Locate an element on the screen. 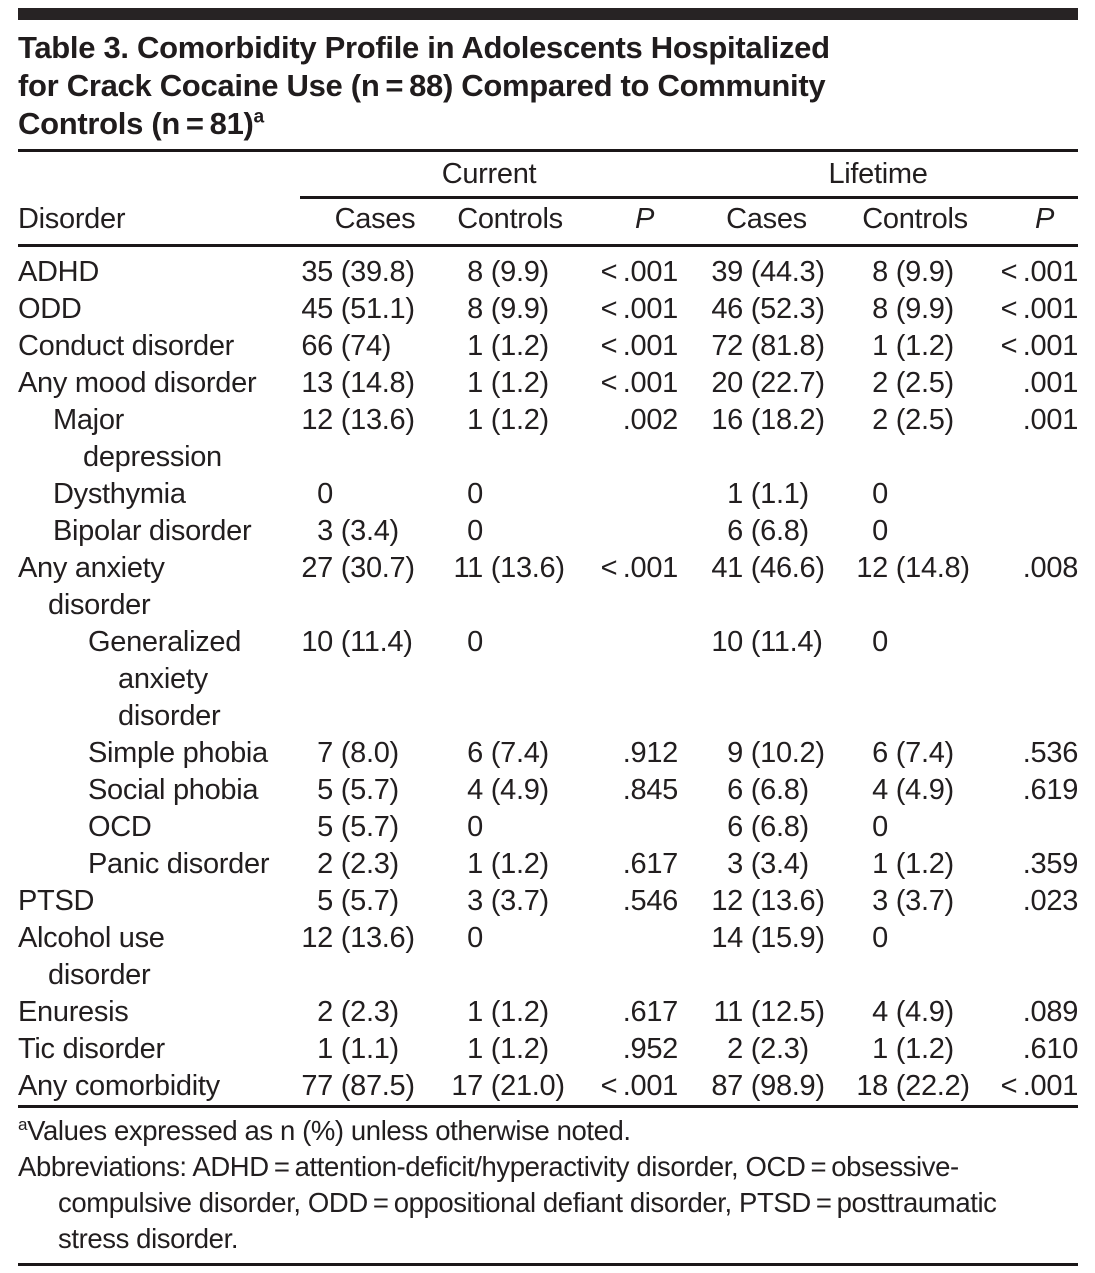  header-disorder: Disorder is located at coordinates (159, 223).